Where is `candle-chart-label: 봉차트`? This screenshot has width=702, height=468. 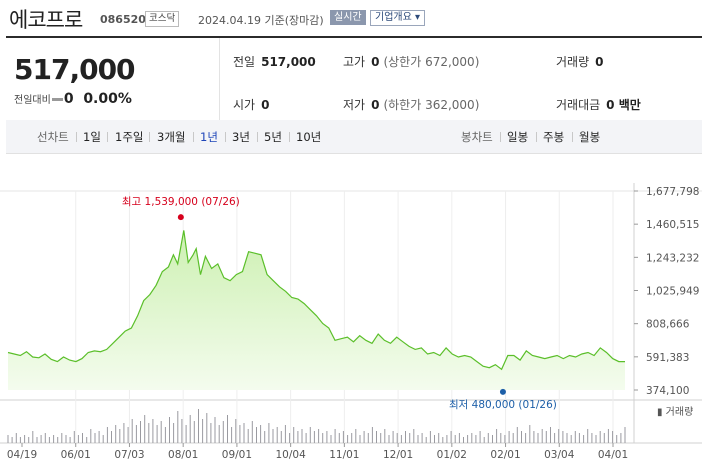
candle-chart-label: 봉차트 is located at coordinates (477, 137).